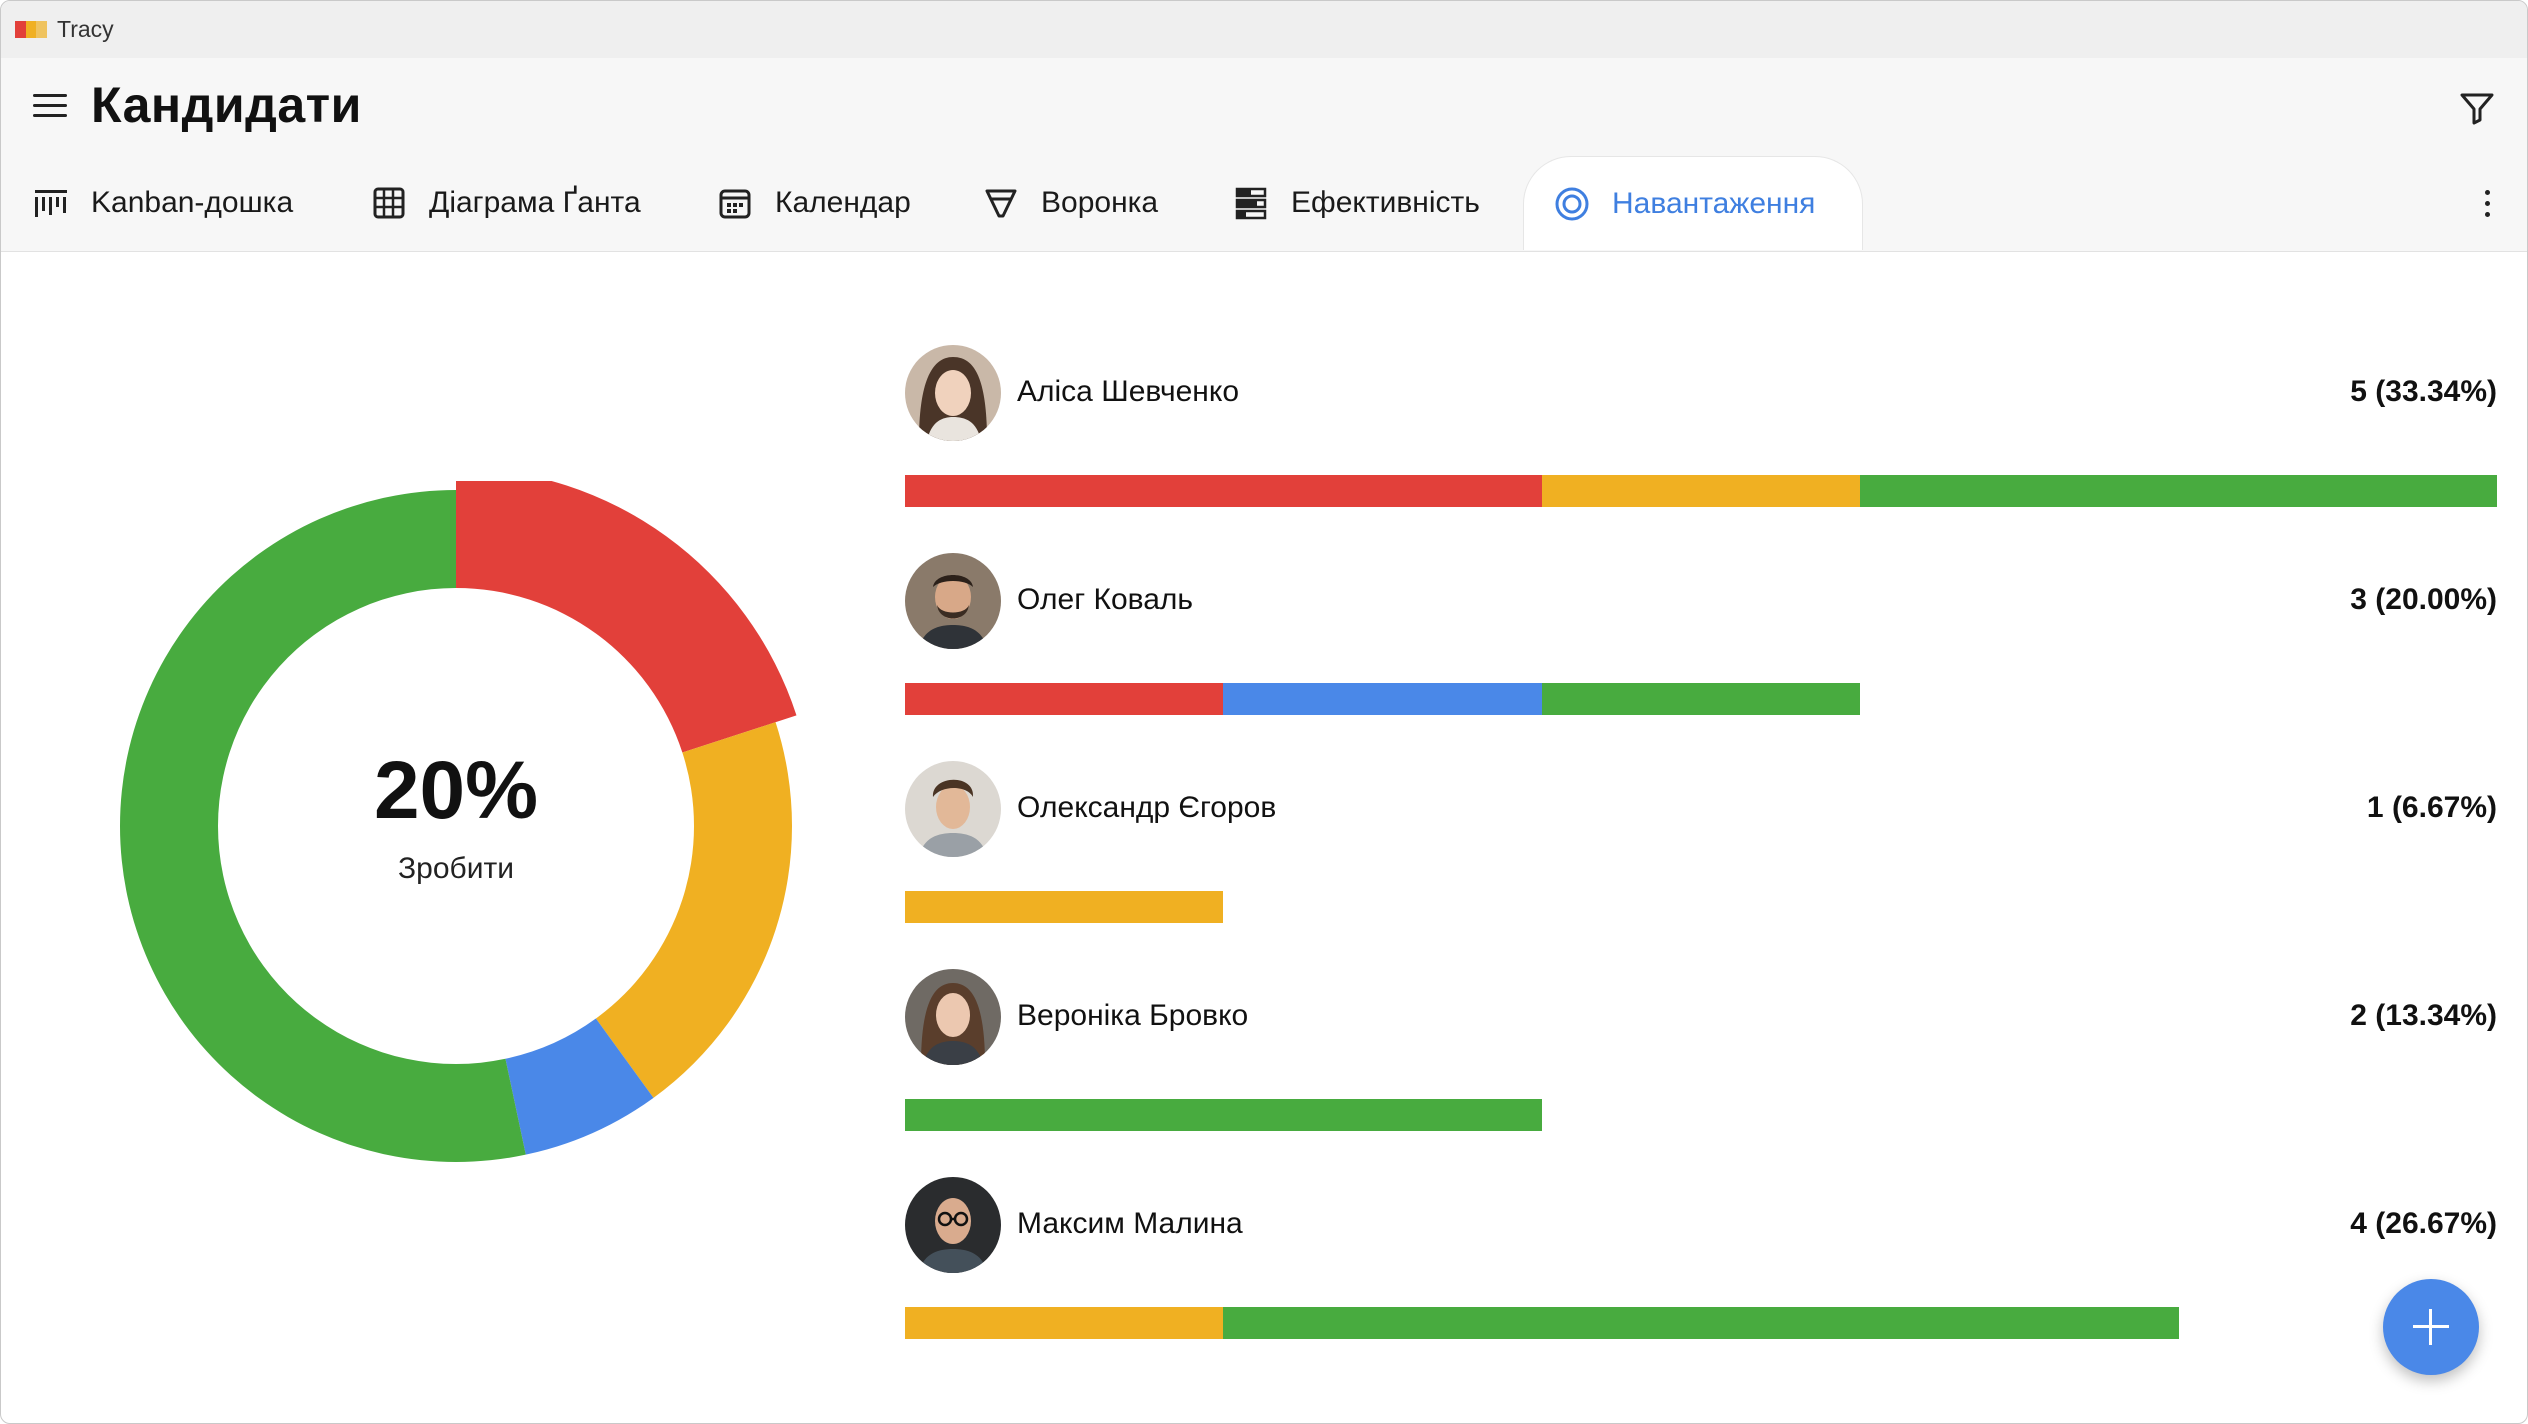 This screenshot has width=2528, height=1424. Describe the element at coordinates (1714, 203) in the screenshot. I see `tab-label: Навантаження` at that location.